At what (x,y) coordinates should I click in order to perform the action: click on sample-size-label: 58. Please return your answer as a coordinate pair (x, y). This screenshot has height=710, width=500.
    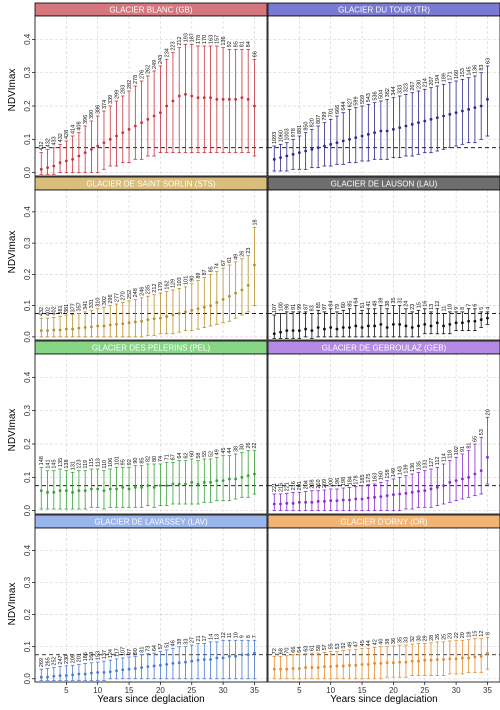
    Looking at the image, I should click on (199, 456).